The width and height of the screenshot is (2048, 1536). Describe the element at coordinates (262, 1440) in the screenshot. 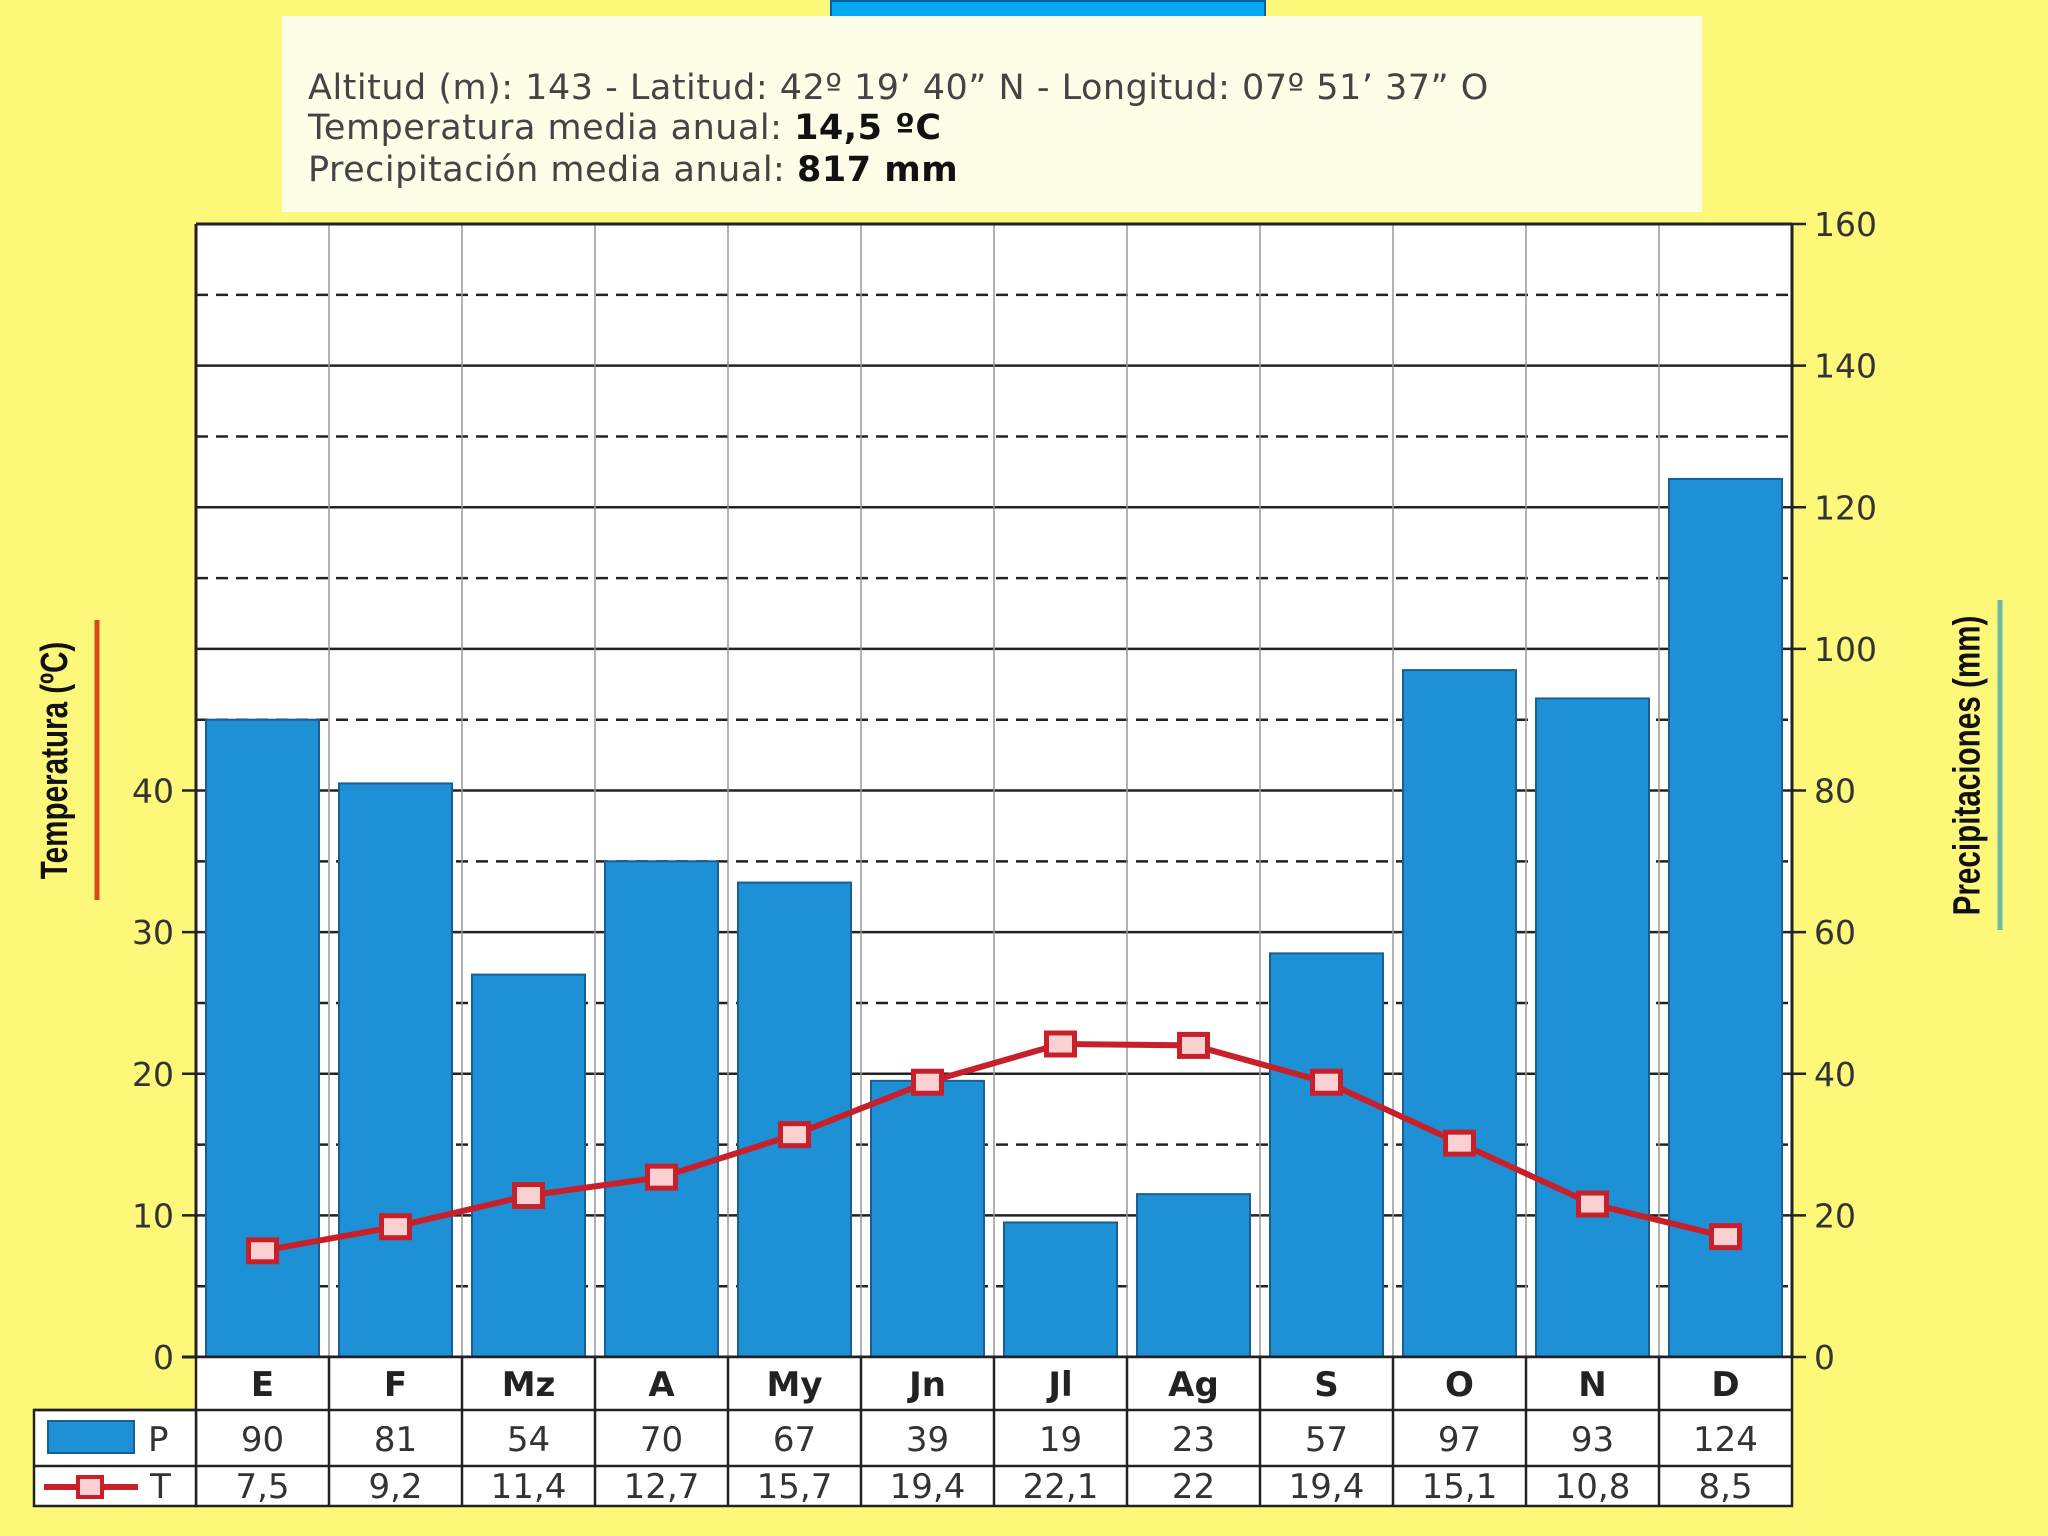

I see `table-cell: 90` at that location.